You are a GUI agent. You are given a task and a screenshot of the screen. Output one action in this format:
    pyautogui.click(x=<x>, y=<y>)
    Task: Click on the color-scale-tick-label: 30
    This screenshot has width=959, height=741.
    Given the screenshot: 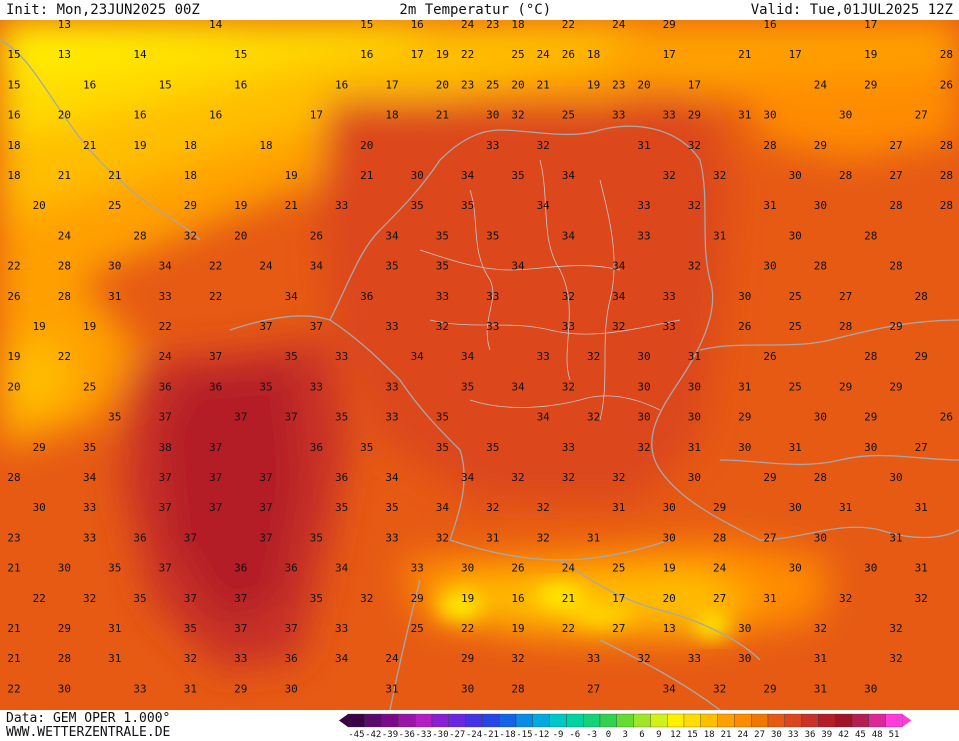 What is the action you would take?
    pyautogui.click(x=776, y=735)
    